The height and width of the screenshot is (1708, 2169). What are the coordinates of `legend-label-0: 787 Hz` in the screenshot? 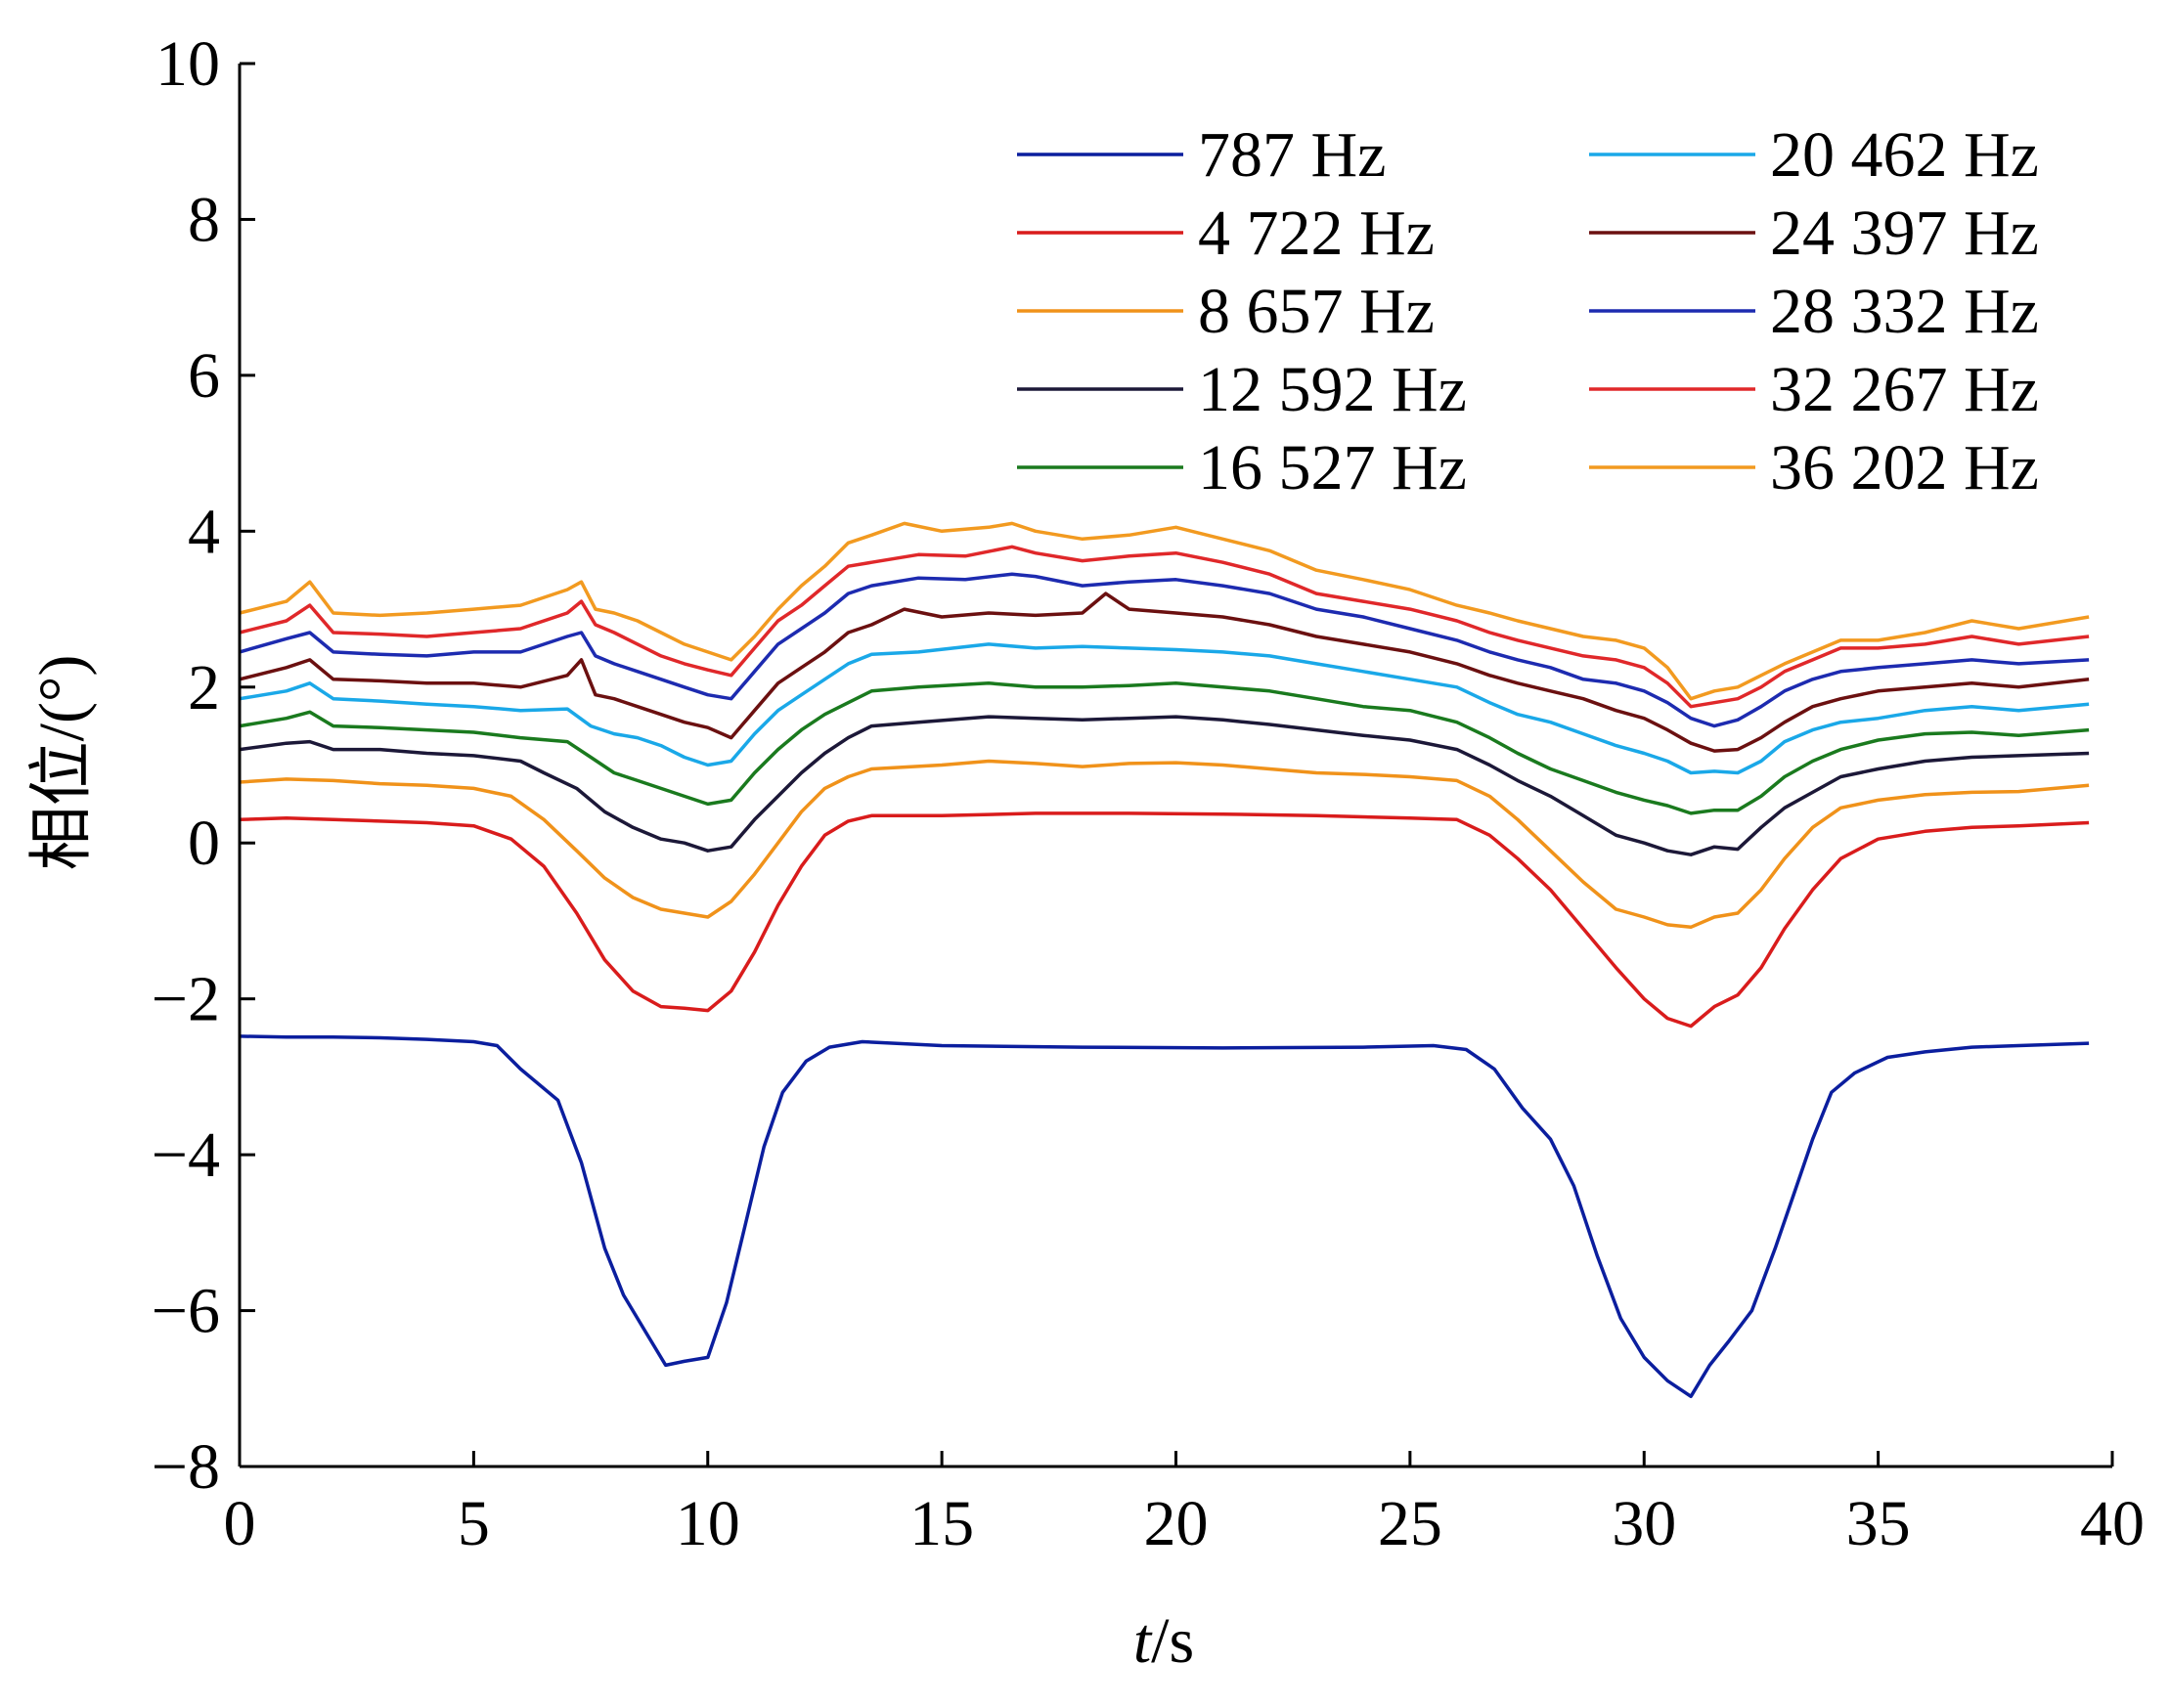 It's located at (1292, 155).